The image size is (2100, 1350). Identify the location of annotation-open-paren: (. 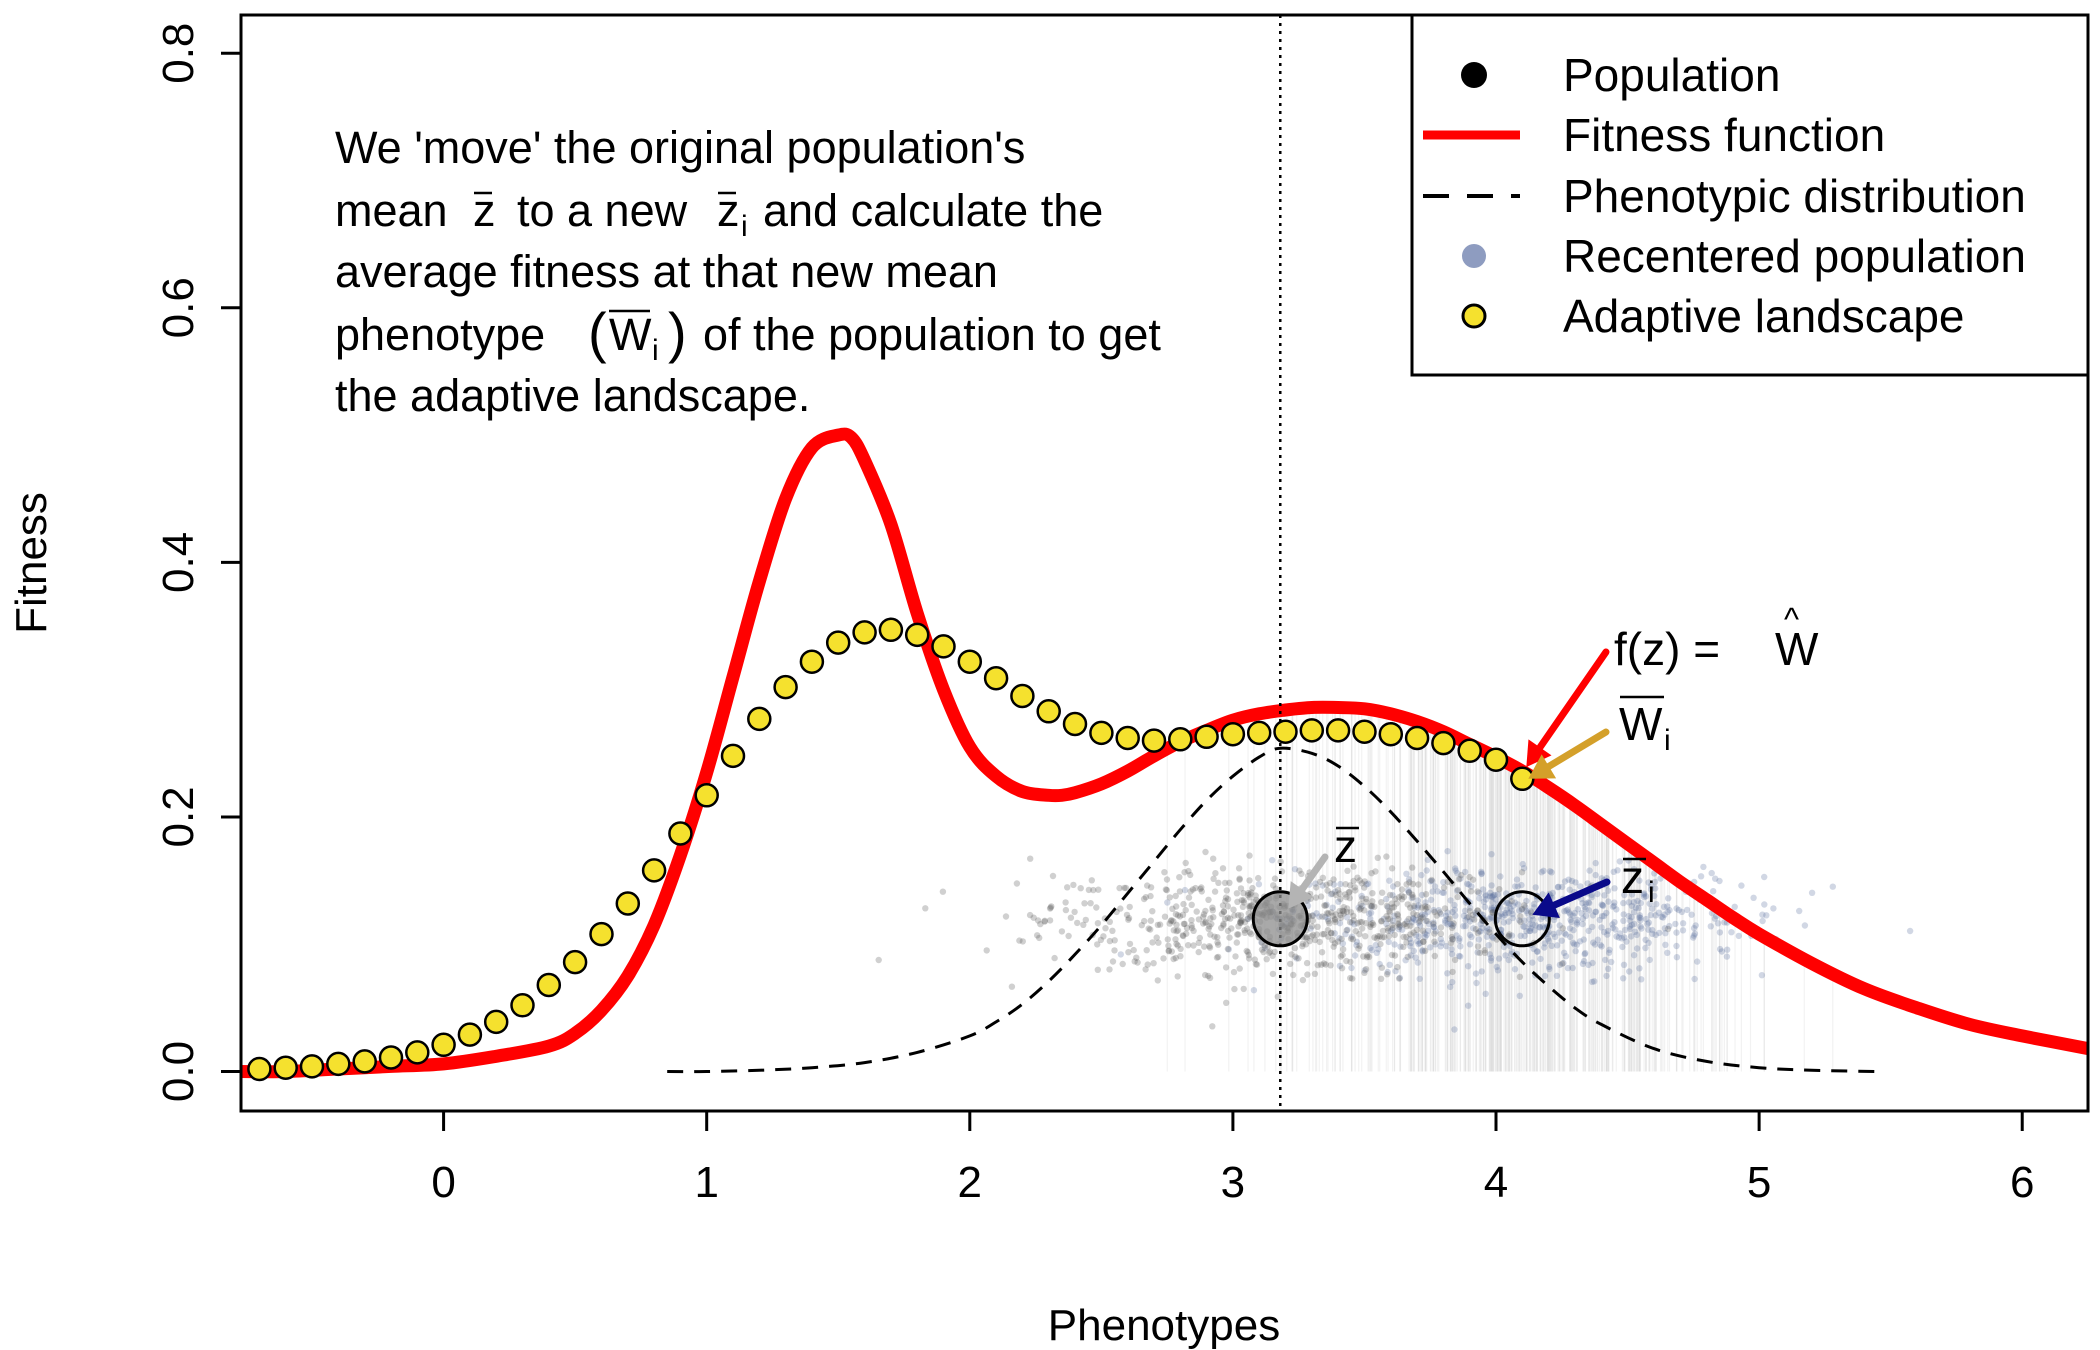
(597, 332).